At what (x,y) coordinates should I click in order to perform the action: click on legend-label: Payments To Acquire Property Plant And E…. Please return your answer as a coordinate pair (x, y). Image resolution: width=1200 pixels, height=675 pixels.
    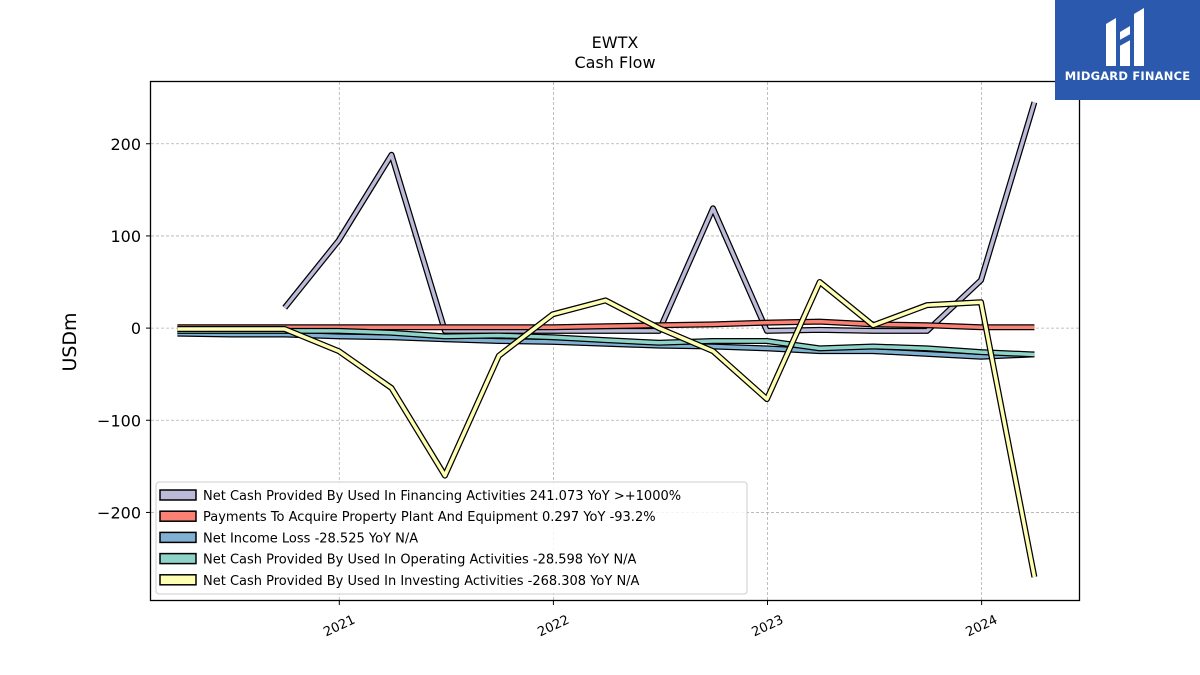
    Looking at the image, I should click on (429, 517).